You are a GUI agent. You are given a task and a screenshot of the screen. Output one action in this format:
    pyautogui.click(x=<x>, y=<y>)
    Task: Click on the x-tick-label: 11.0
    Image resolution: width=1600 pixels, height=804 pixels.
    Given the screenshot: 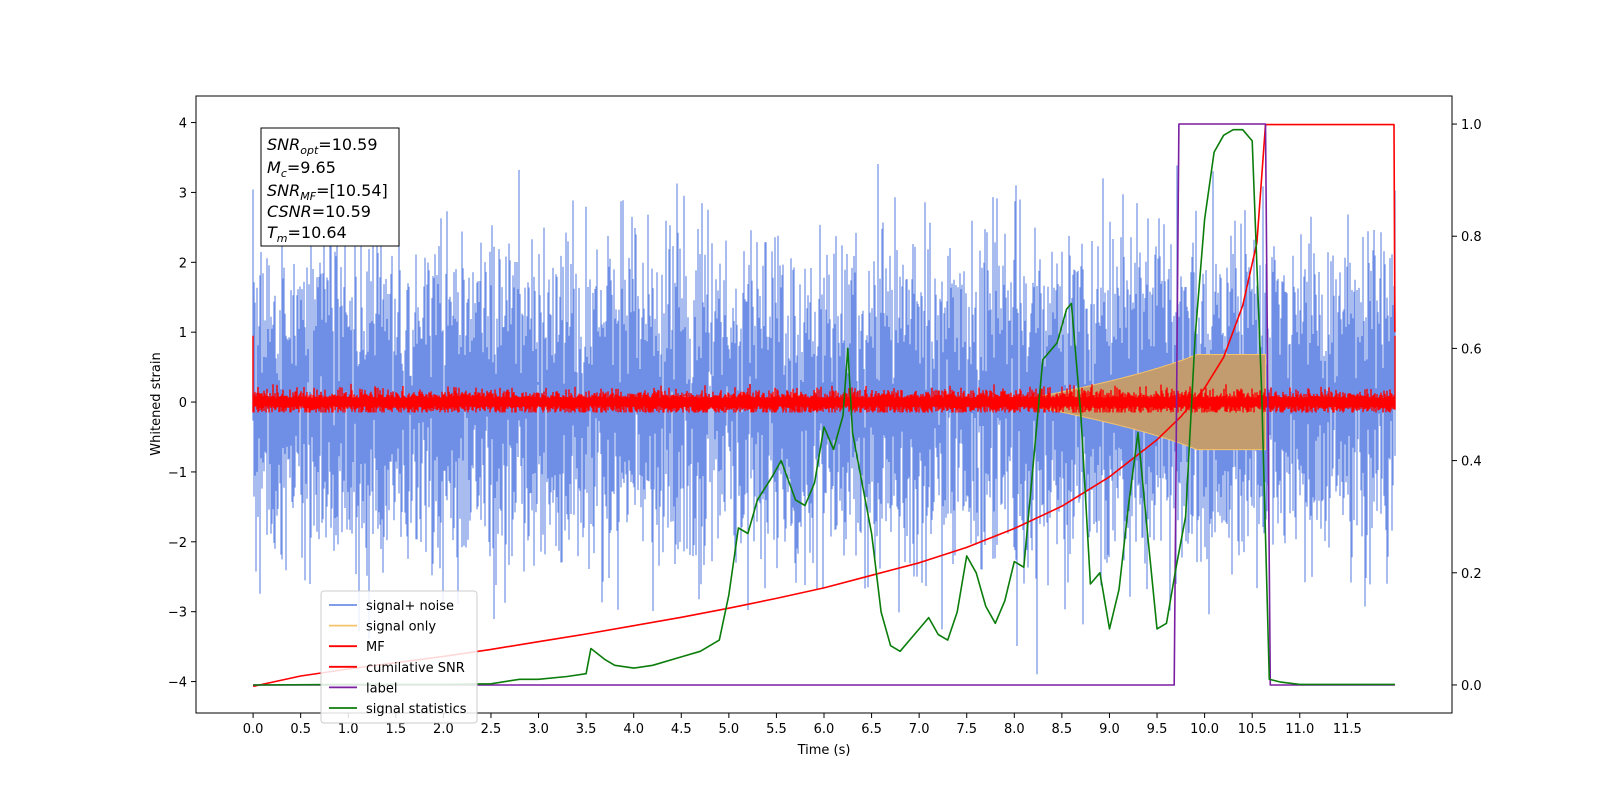 What is the action you would take?
    pyautogui.click(x=1299, y=729)
    